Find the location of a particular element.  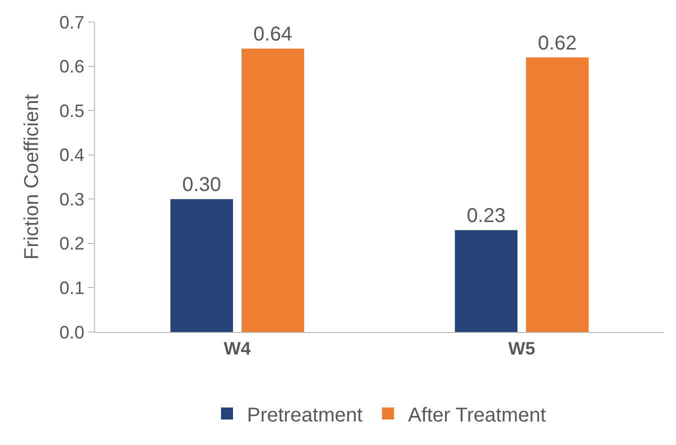

x-tick-label: W5 is located at coordinates (522, 348).